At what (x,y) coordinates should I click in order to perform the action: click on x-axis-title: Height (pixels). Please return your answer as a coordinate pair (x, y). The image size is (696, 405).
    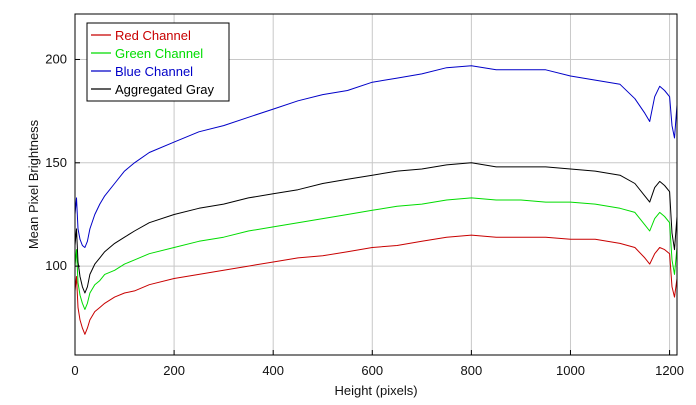
    Looking at the image, I should click on (375, 390).